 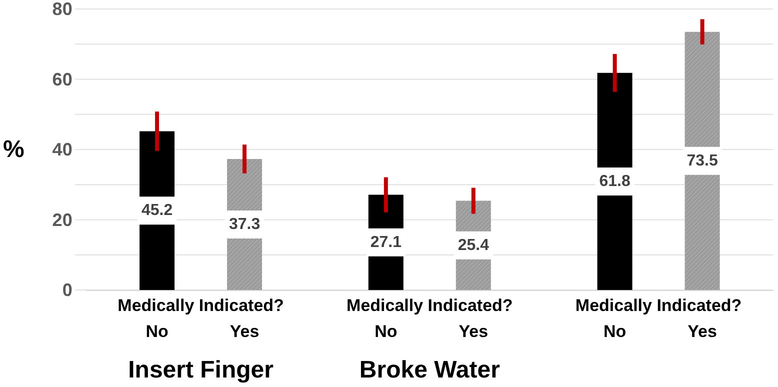 What do you see at coordinates (157, 331) in the screenshot?
I see `series-label: No` at bounding box center [157, 331].